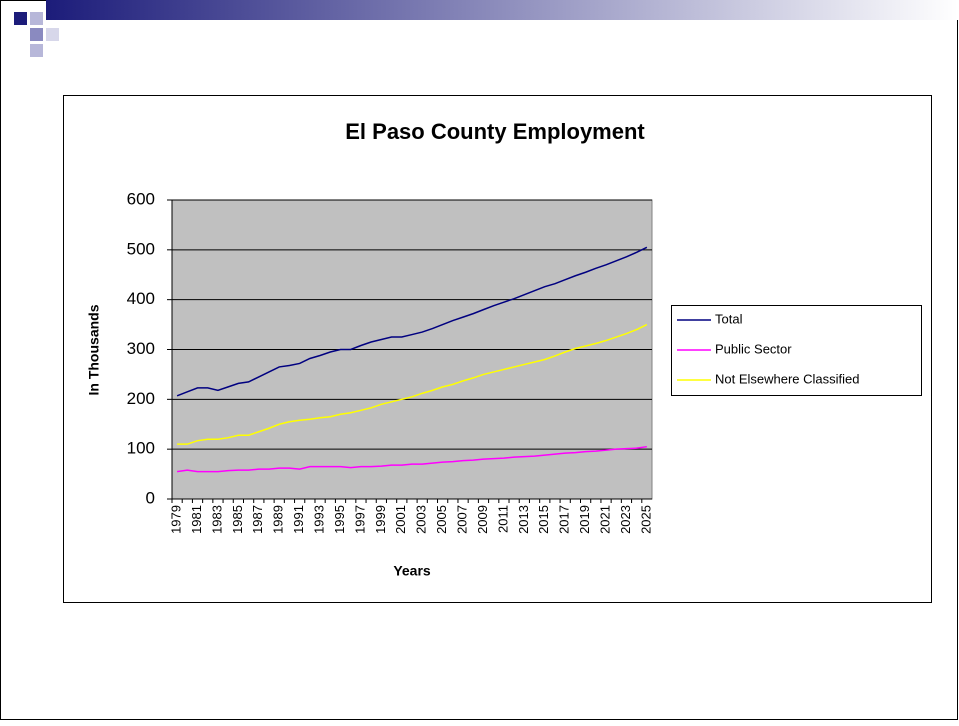 The height and width of the screenshot is (726, 959). I want to click on x-tick-label: 2023, so click(625, 519).